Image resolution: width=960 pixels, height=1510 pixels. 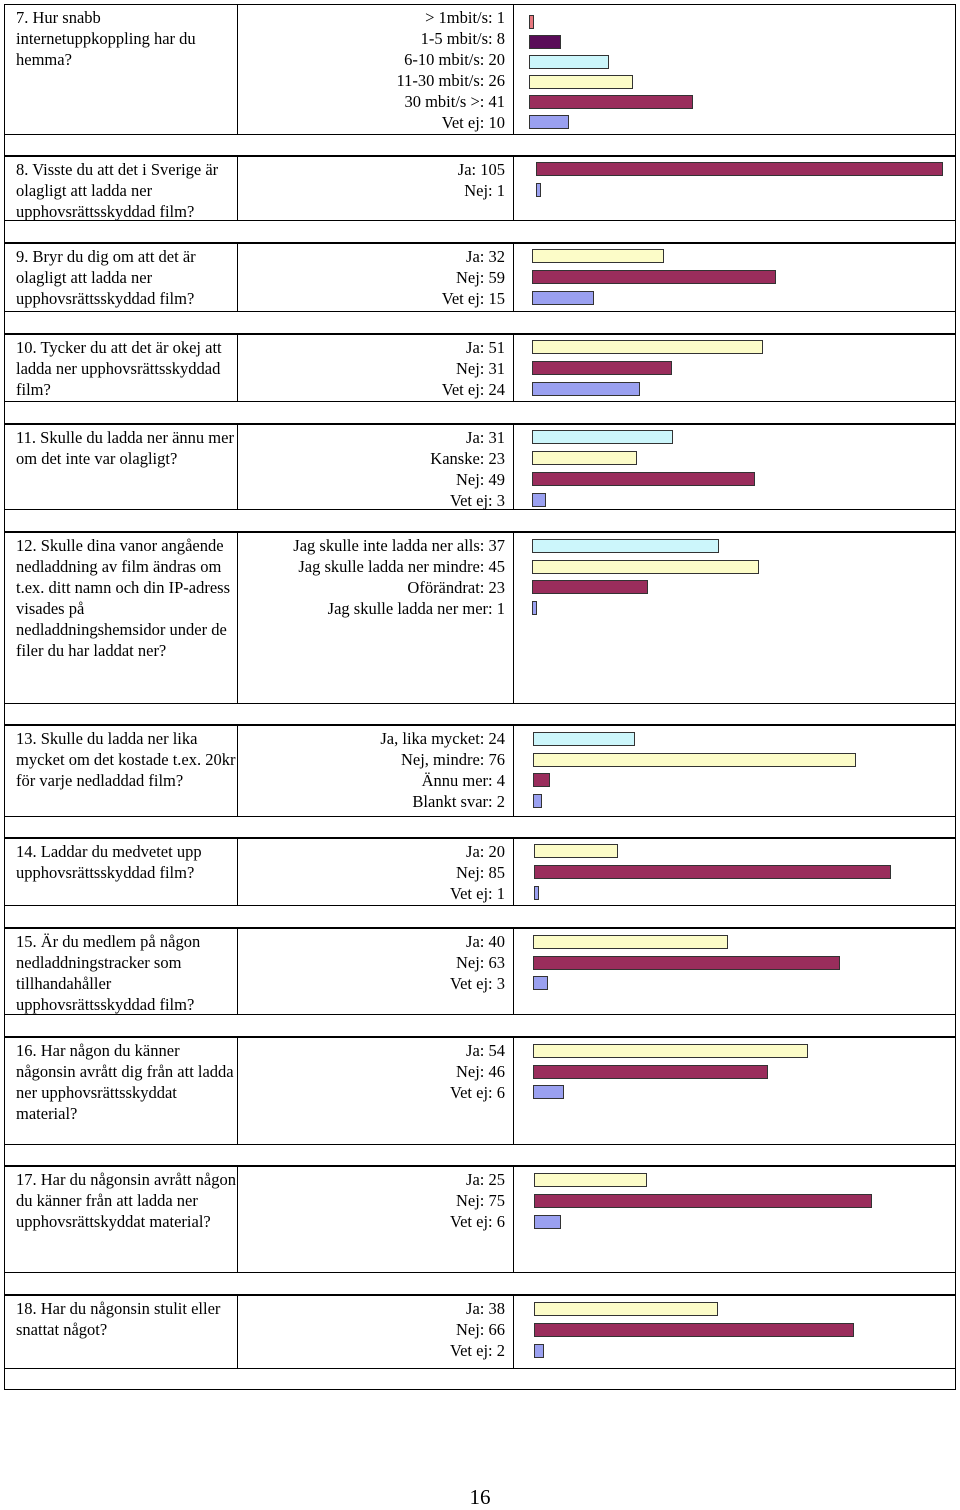 I want to click on answer-label: Nej: 66, so click(x=480, y=1329).